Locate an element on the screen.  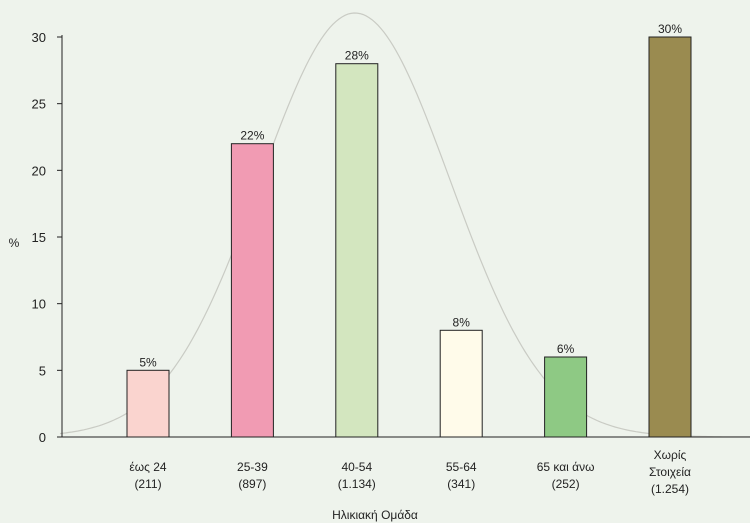
data-label: 8% is located at coordinates (462, 322).